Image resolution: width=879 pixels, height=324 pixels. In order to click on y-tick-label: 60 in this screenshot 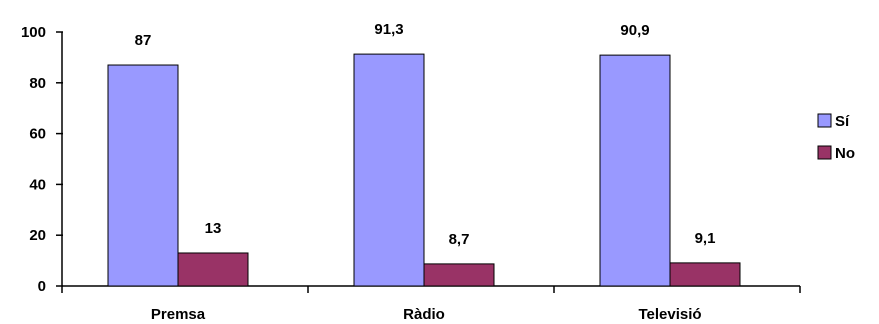, I will do `click(37, 134)`.